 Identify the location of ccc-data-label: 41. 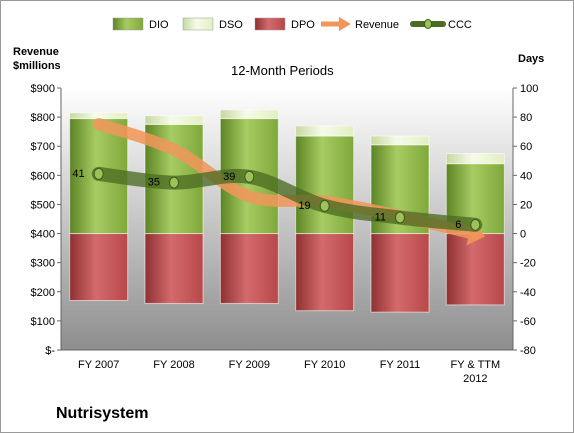
(78, 174).